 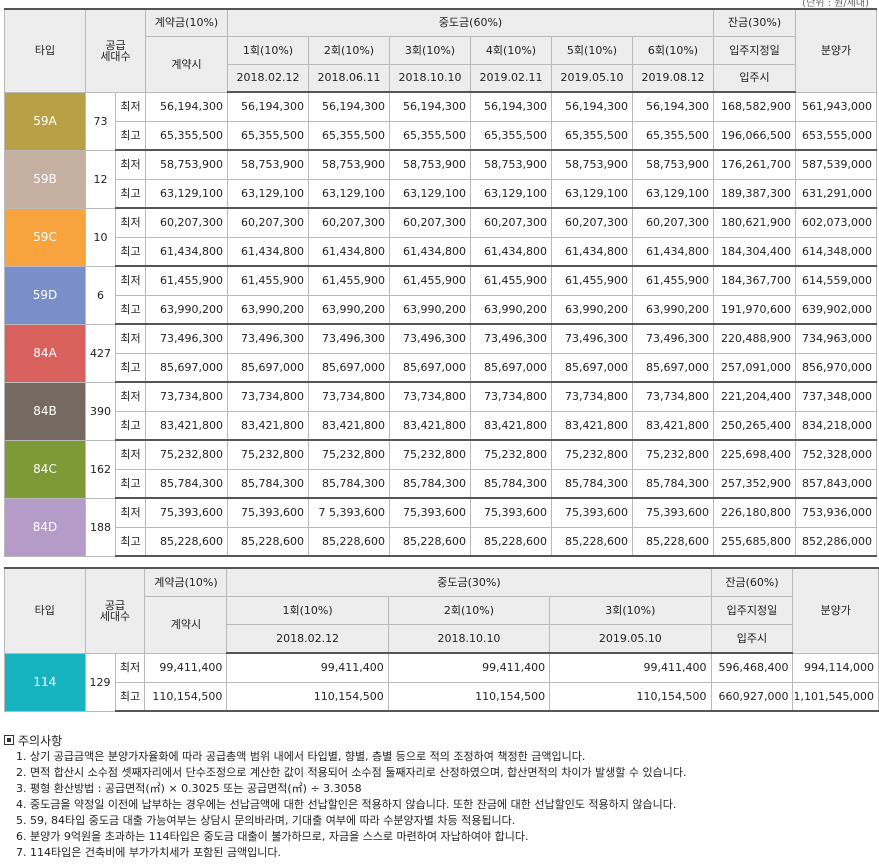 What do you see at coordinates (115, 616) in the screenshot?
I see `header-supply-line2: 세대수` at bounding box center [115, 616].